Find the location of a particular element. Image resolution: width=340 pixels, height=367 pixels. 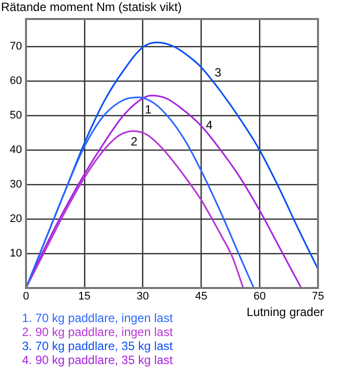

y-tick-label: 70 is located at coordinates (16, 46).